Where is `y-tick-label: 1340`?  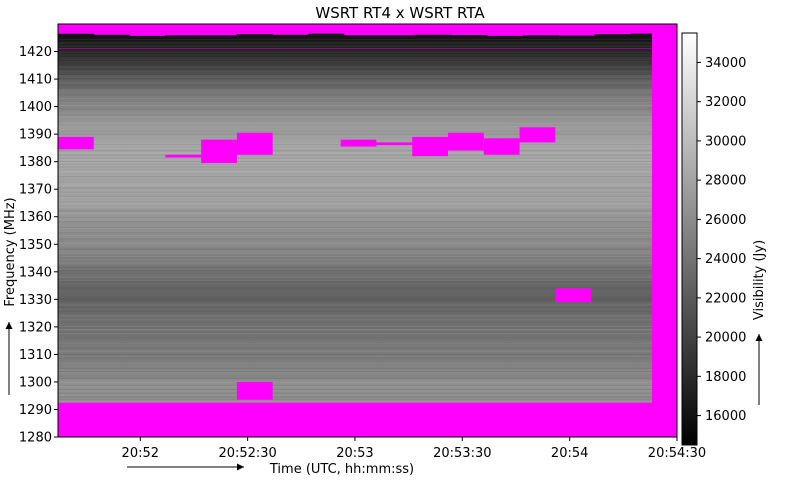 y-tick-label: 1340 is located at coordinates (35, 272).